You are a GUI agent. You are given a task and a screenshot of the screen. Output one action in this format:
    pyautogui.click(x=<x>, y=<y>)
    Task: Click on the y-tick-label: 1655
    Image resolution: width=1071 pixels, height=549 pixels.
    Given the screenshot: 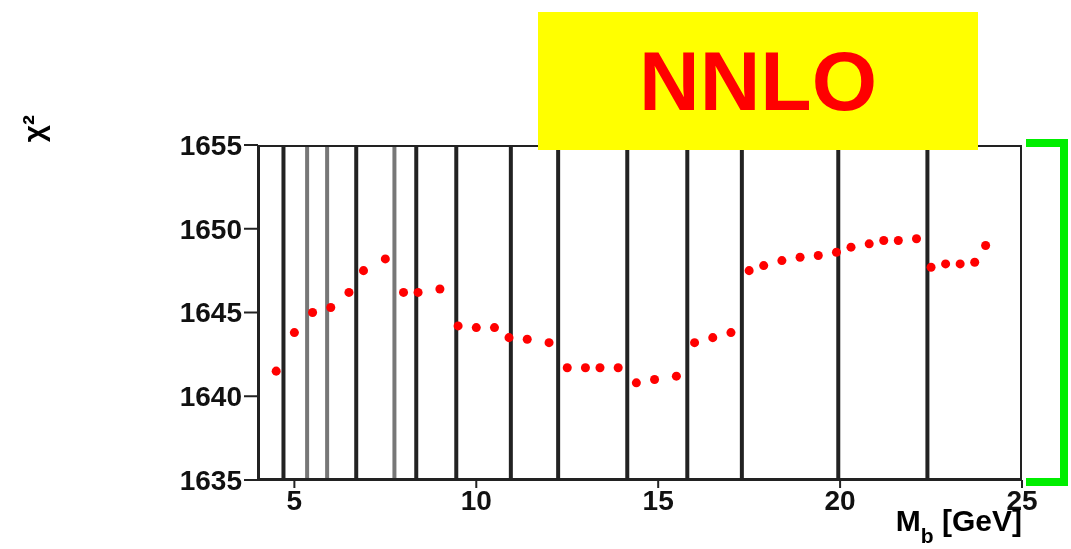 What is the action you would take?
    pyautogui.click(x=210, y=145)
    